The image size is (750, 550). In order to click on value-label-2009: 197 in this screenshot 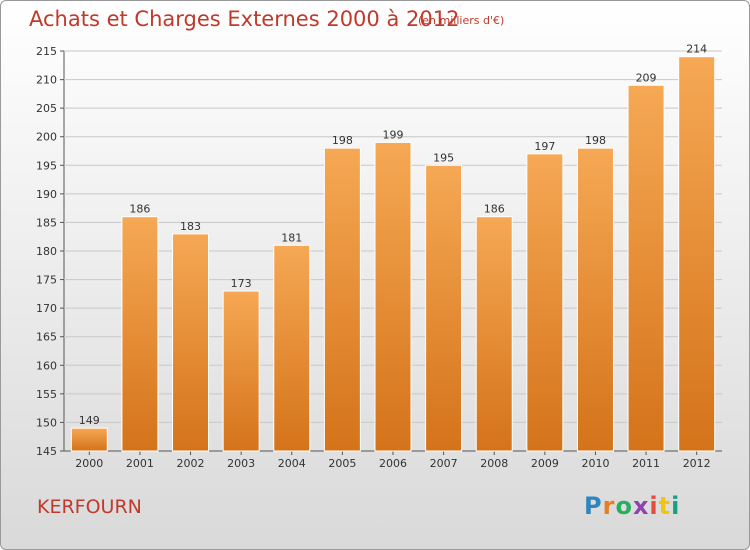, I will do `click(544, 146)`.